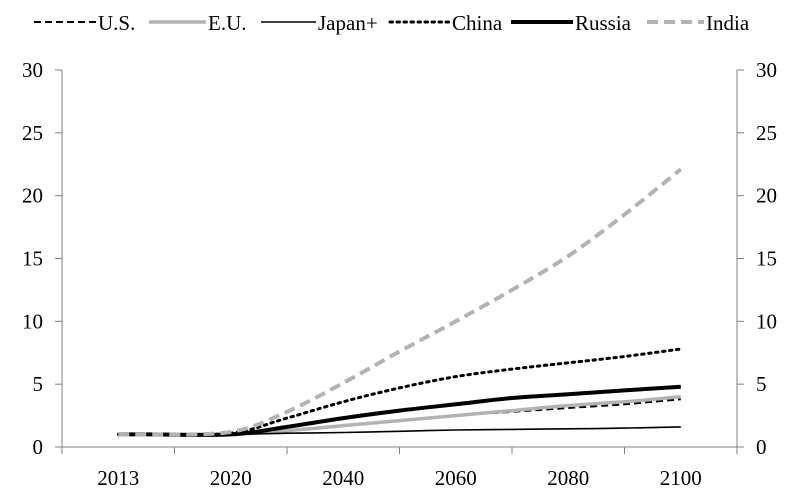  I want to click on y-tick-label-right: 30, so click(766, 70).